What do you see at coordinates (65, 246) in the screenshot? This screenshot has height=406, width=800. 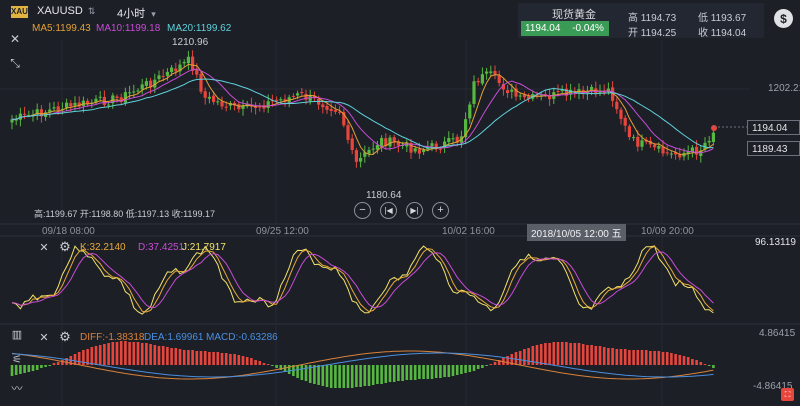 I see `settings-kdj-icon: ⚙` at bounding box center [65, 246].